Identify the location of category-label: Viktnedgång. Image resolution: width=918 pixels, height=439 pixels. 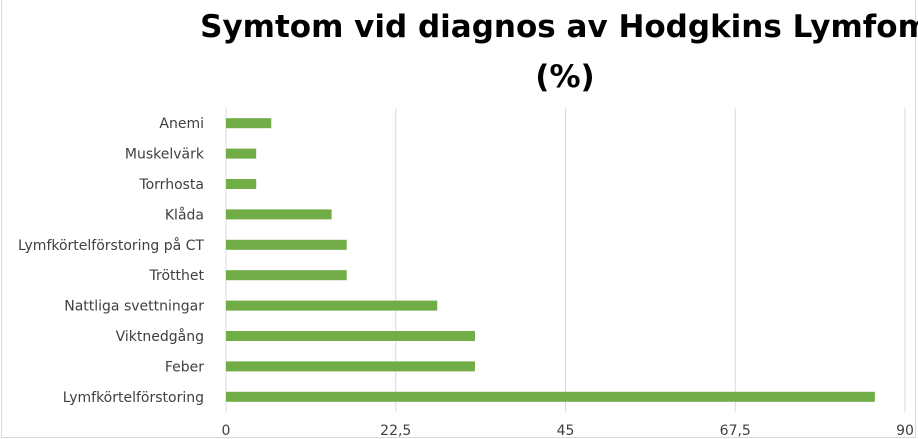
(160, 336).